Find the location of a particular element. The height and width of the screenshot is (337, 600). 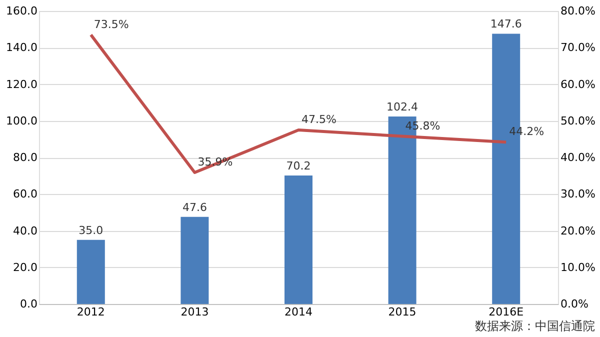

y2-tick-label: 80.0% is located at coordinates (578, 11).